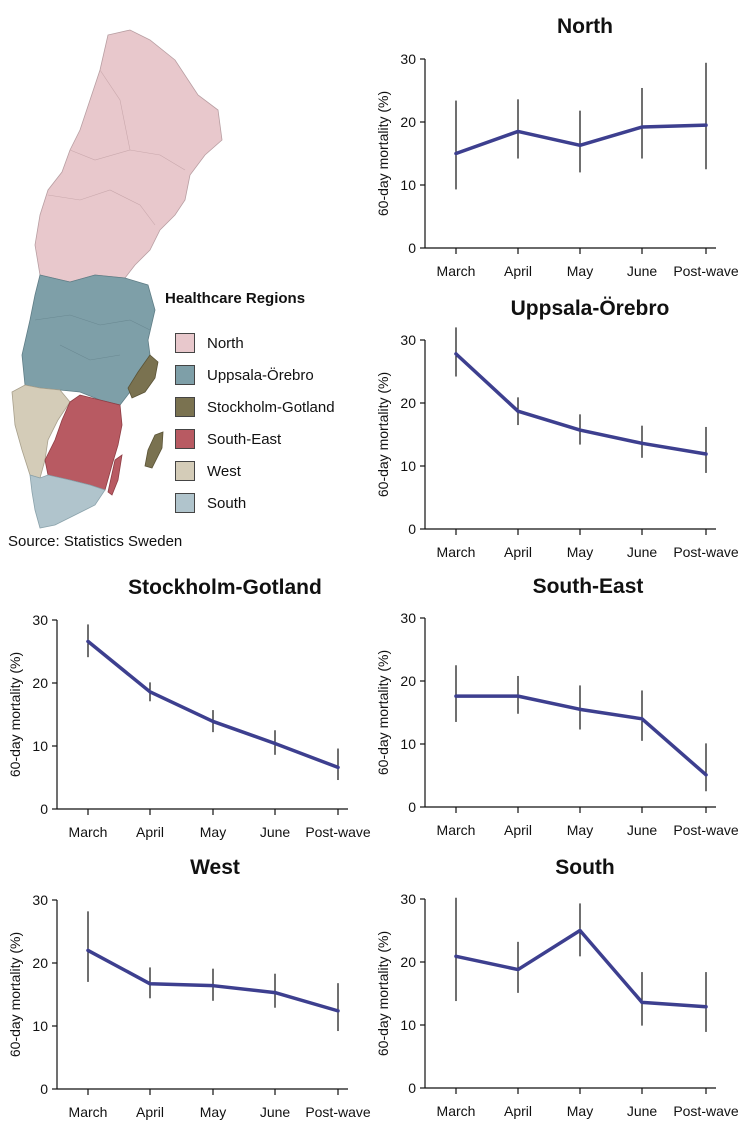  Describe the element at coordinates (271, 407) in the screenshot. I see `legend-label: Stockholm-Gotland` at that location.